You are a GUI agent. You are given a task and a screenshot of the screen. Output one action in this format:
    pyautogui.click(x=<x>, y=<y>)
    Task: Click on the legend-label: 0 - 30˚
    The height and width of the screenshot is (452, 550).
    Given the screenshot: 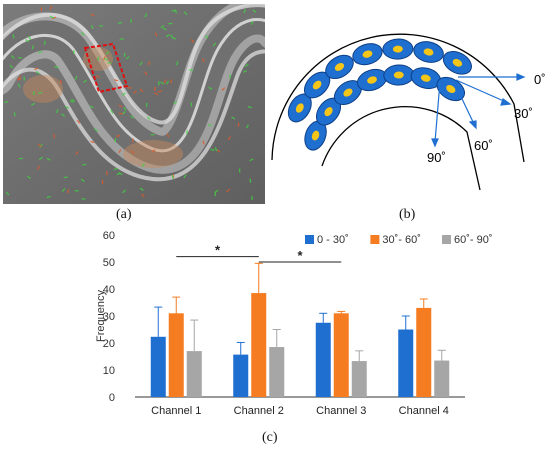 What is the action you would take?
    pyautogui.click(x=333, y=240)
    